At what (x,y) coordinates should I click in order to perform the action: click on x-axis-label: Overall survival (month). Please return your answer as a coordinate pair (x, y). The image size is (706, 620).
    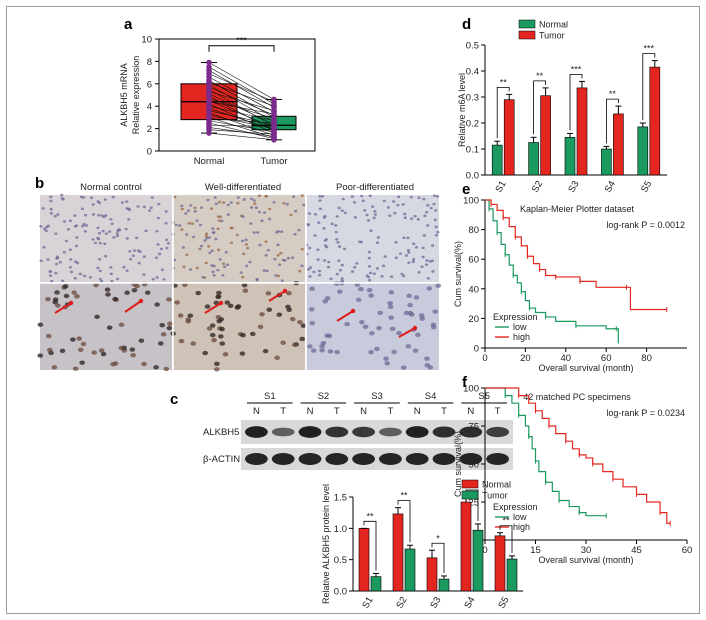
    Looking at the image, I should click on (585, 560).